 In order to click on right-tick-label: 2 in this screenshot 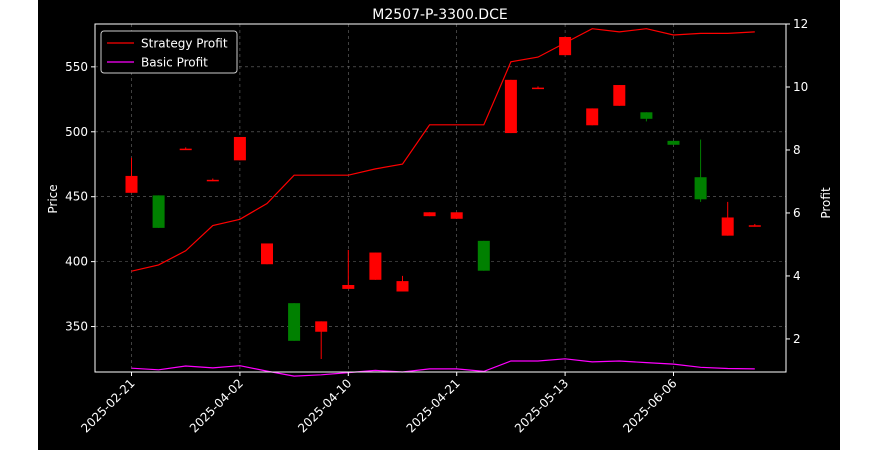, I will do `click(797, 339)`.